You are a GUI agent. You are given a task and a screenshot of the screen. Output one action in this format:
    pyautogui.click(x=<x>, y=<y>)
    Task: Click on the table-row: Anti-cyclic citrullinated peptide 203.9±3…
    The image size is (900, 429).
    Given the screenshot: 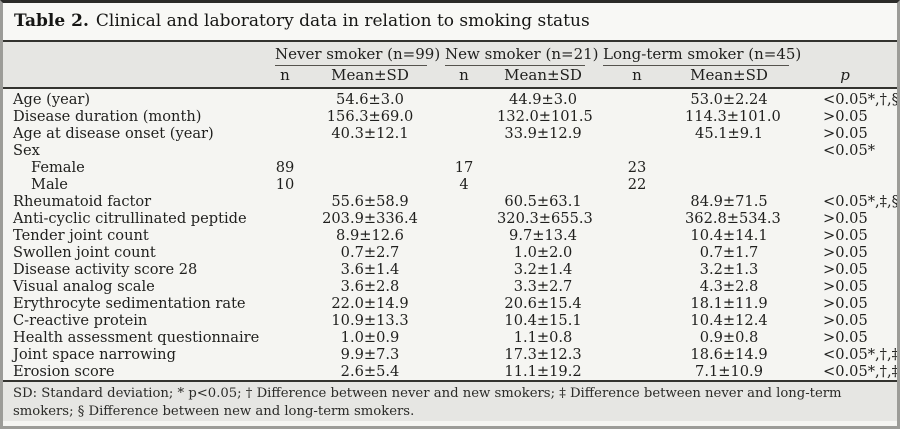 What is the action you would take?
    pyautogui.click(x=450, y=218)
    